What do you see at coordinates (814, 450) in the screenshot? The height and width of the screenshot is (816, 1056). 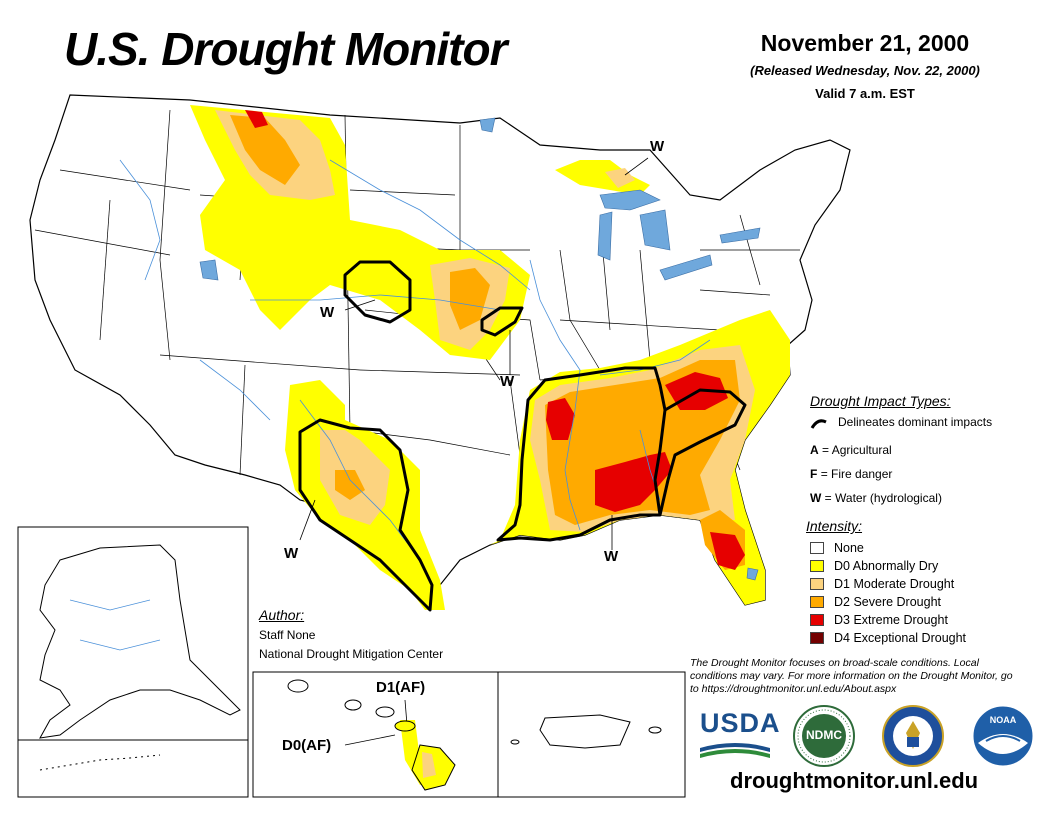 I see `impact-code: A` at bounding box center [814, 450].